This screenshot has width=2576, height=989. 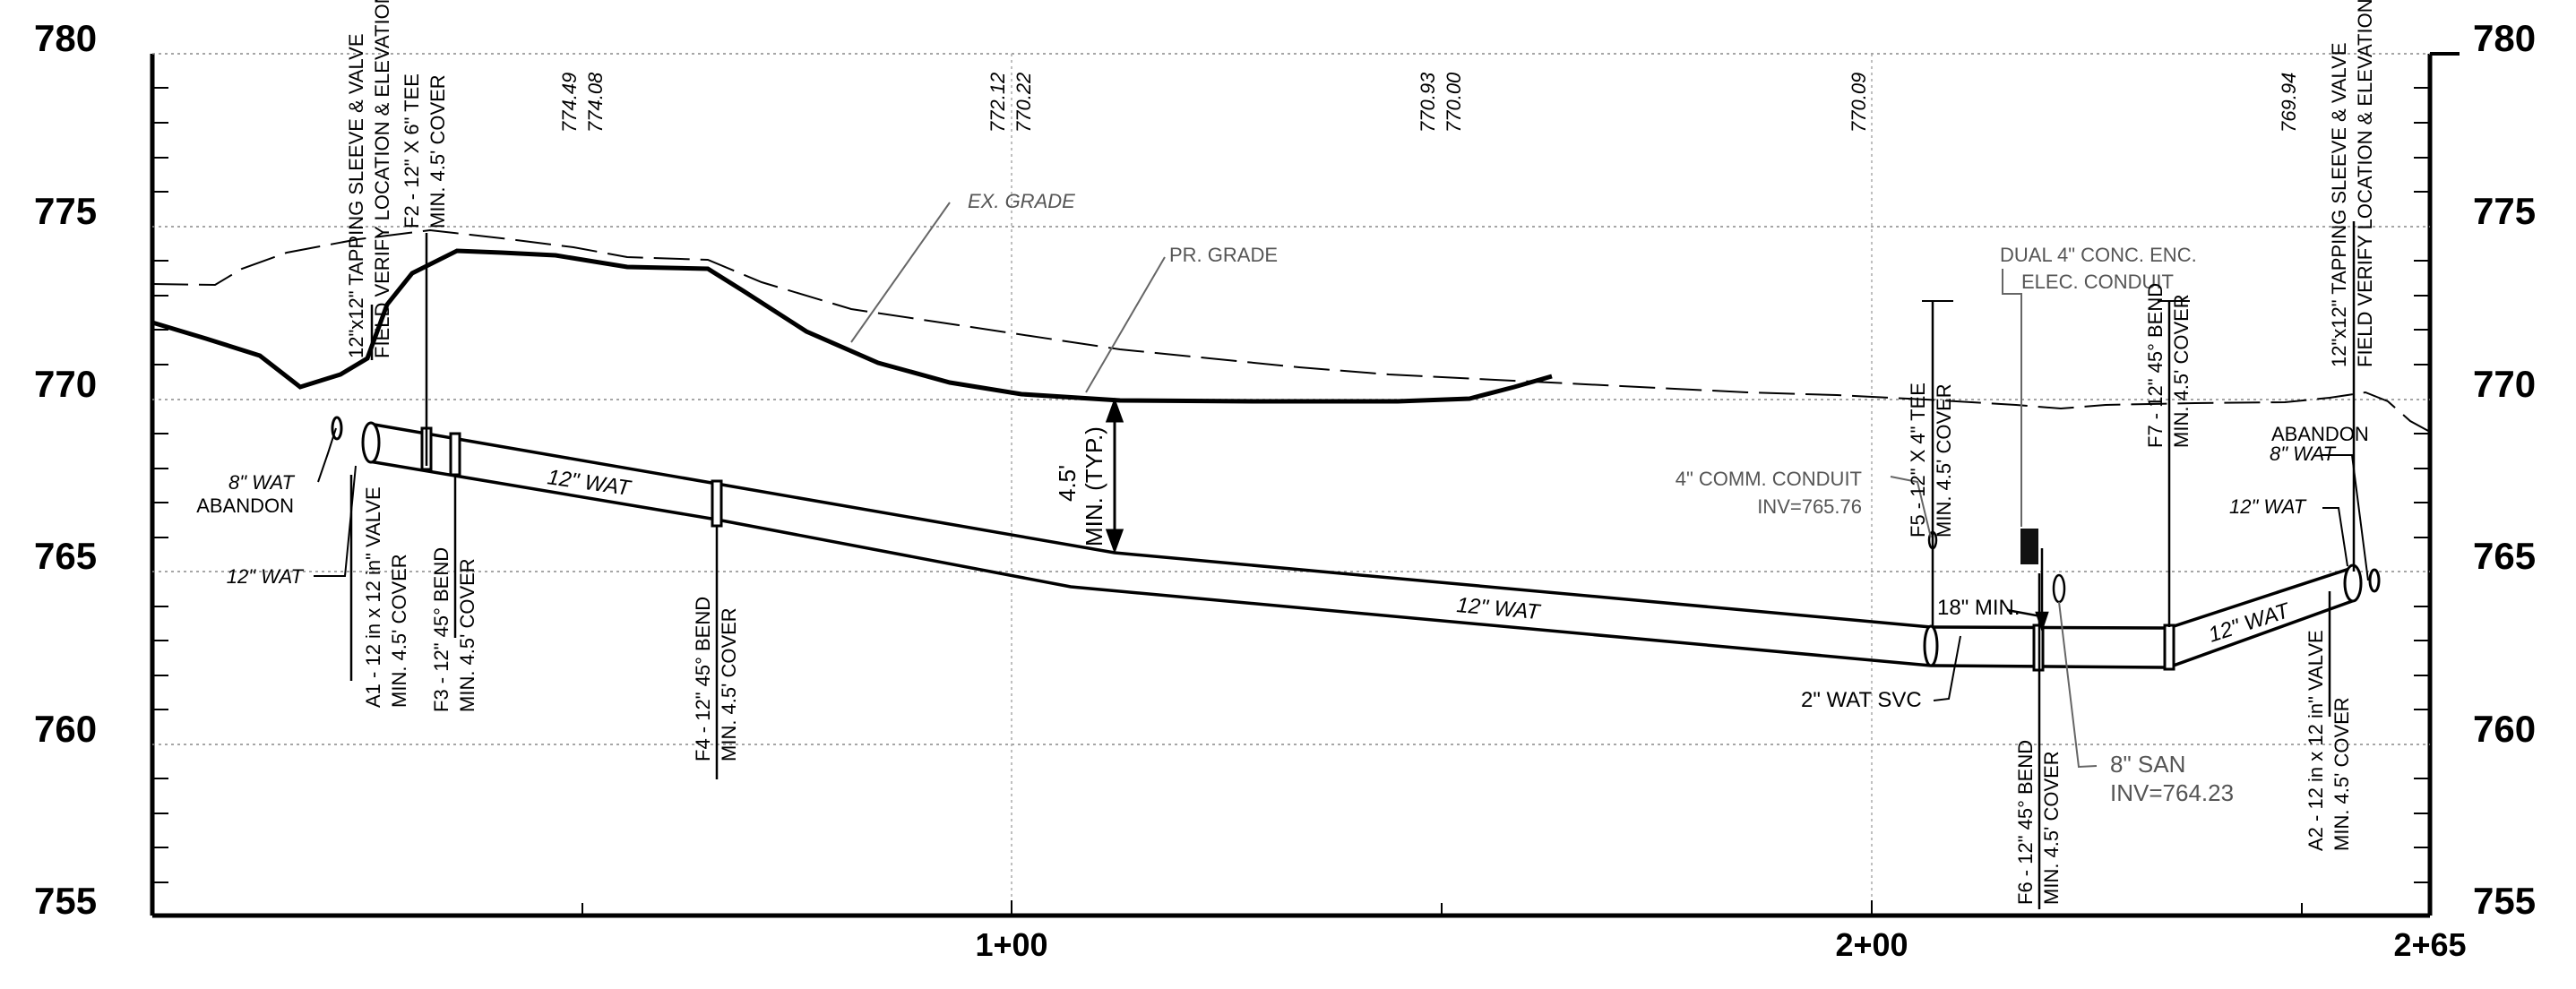 I want to click on f5-label-2: MIN. 4.5' COVER, so click(x=1944, y=460).